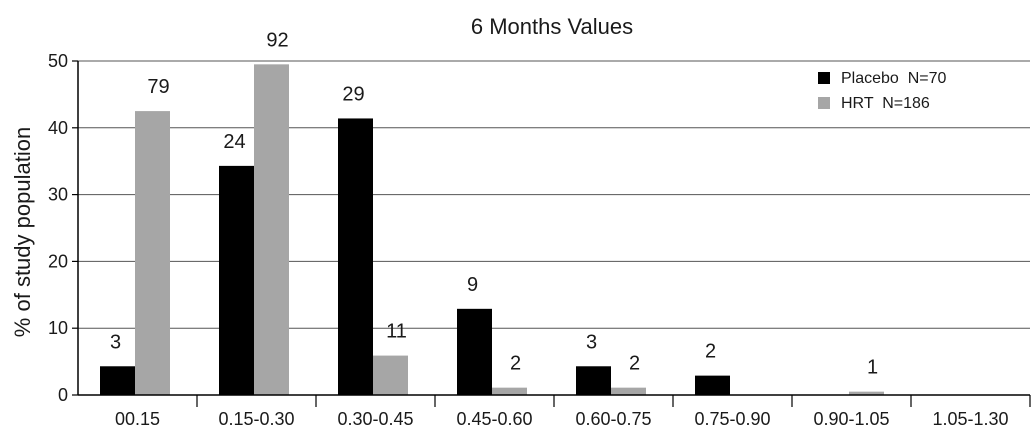 The height and width of the screenshot is (432, 1033). I want to click on data-label: 92, so click(277, 40).